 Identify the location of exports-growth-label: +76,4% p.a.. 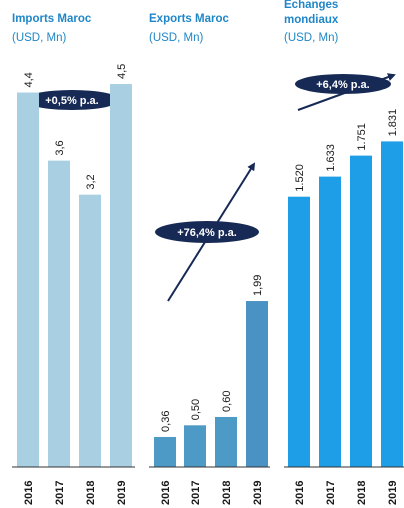
(207, 233).